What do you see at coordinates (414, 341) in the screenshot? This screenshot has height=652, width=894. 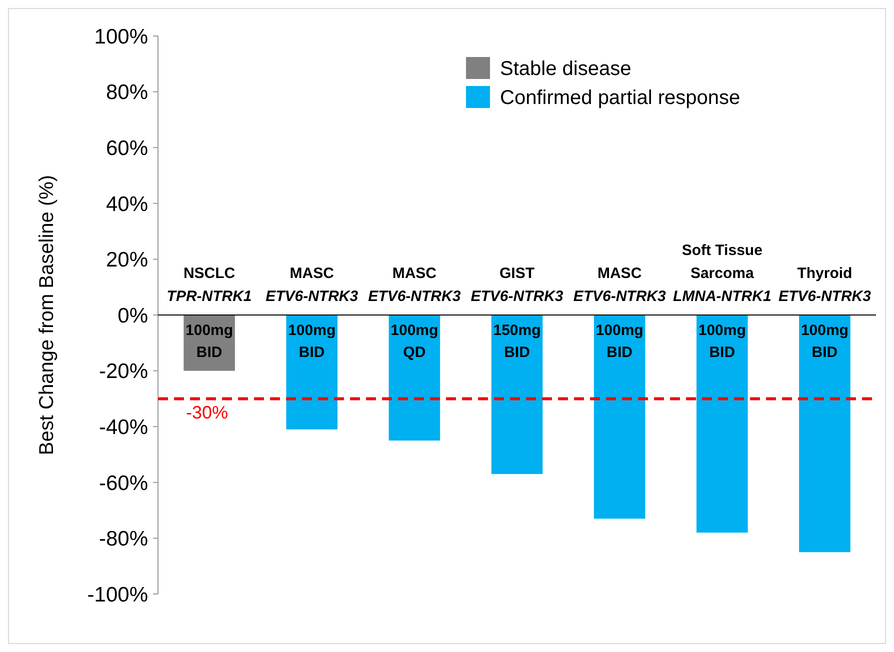 I see `annotation: 100mg QD` at bounding box center [414, 341].